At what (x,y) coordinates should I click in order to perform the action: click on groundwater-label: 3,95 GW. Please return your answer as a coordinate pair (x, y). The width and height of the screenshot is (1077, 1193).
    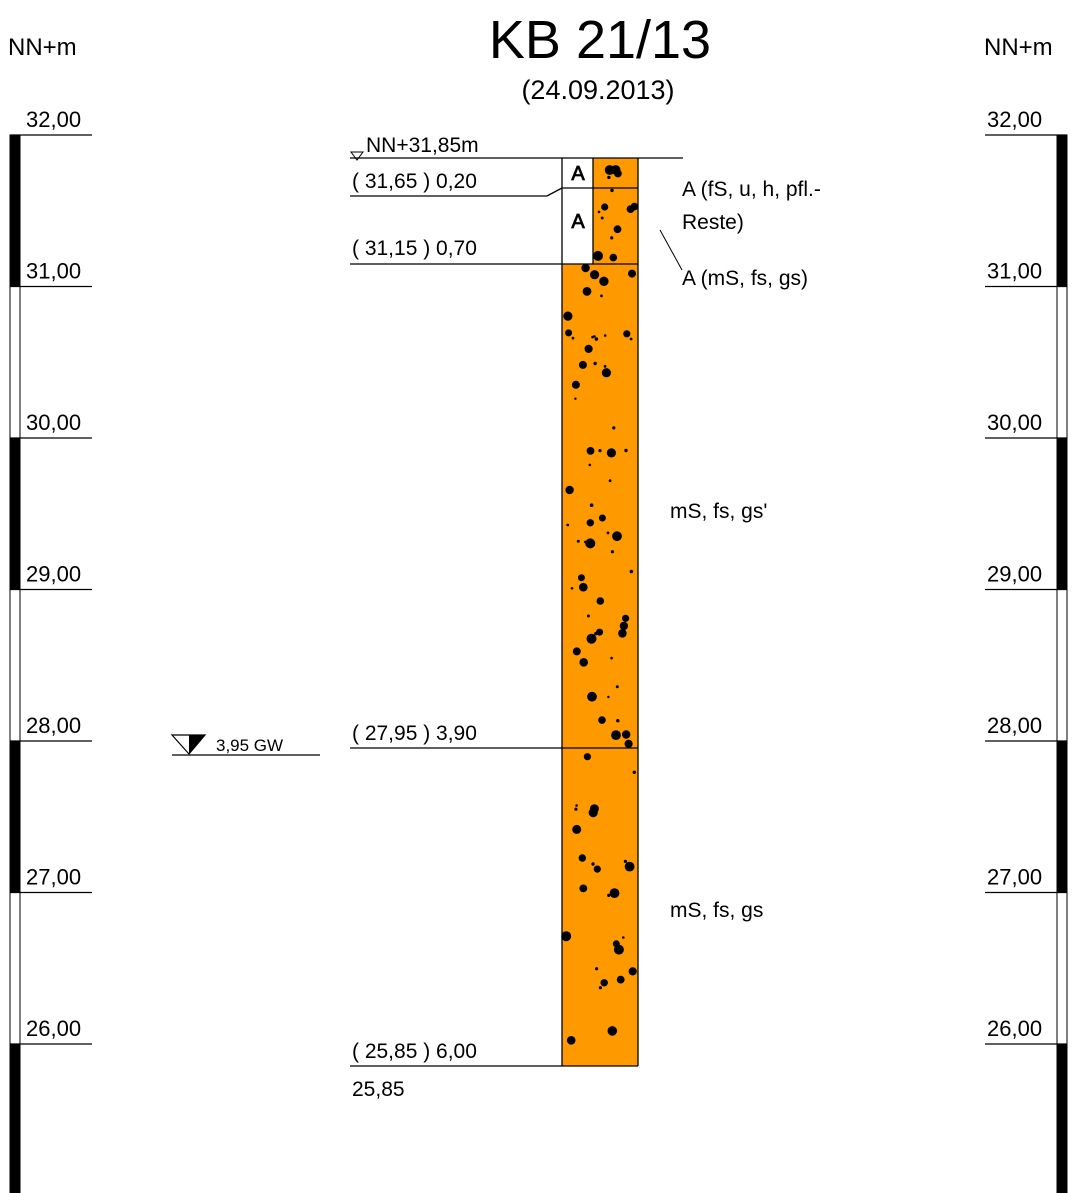
    Looking at the image, I should click on (249, 745).